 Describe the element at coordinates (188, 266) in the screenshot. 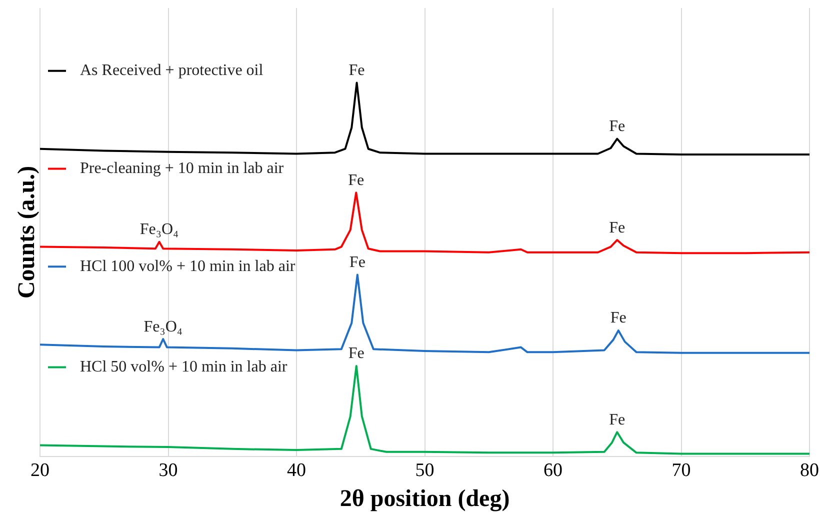

I see `legend-label: HCl 100 vol% + 10 min in lab air` at that location.